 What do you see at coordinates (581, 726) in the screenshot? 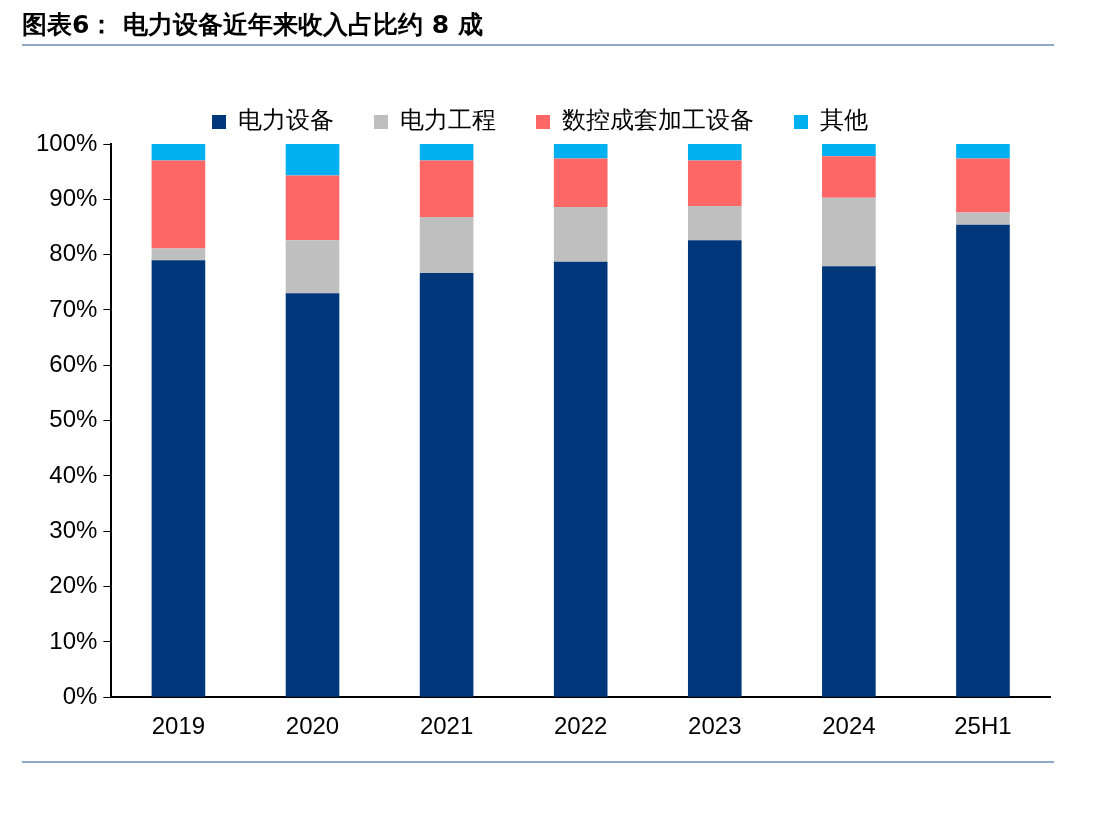
I see `x-tick-label: 2022` at bounding box center [581, 726].